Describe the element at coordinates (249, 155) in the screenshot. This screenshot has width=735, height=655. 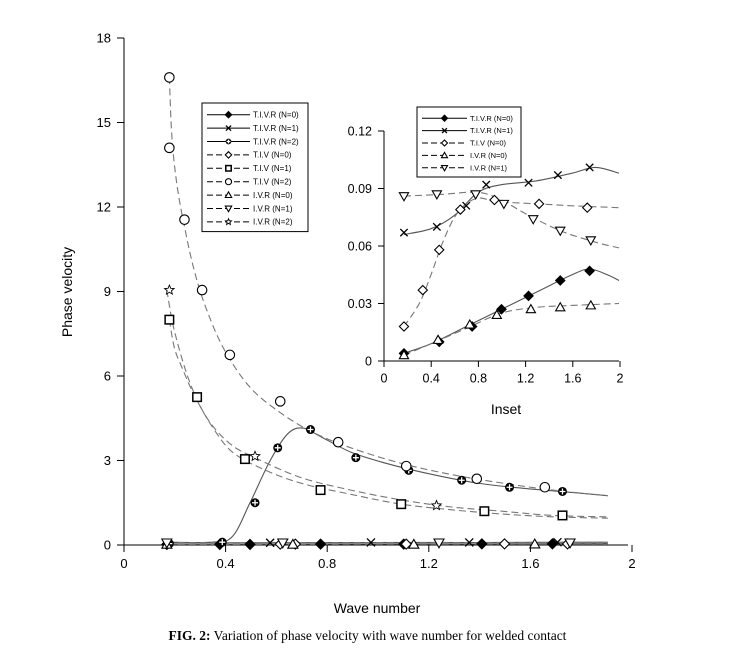
I see `main-legend-item: T.I.V (N=0)` at that location.